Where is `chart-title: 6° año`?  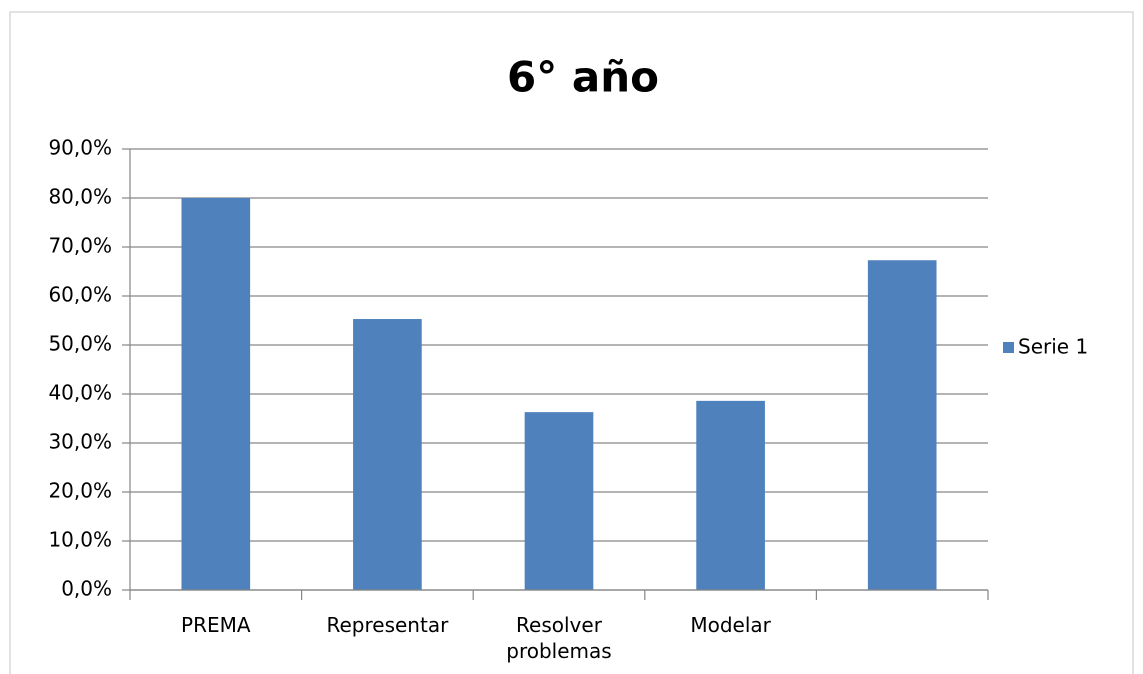 chart-title: 6° año is located at coordinates (583, 77).